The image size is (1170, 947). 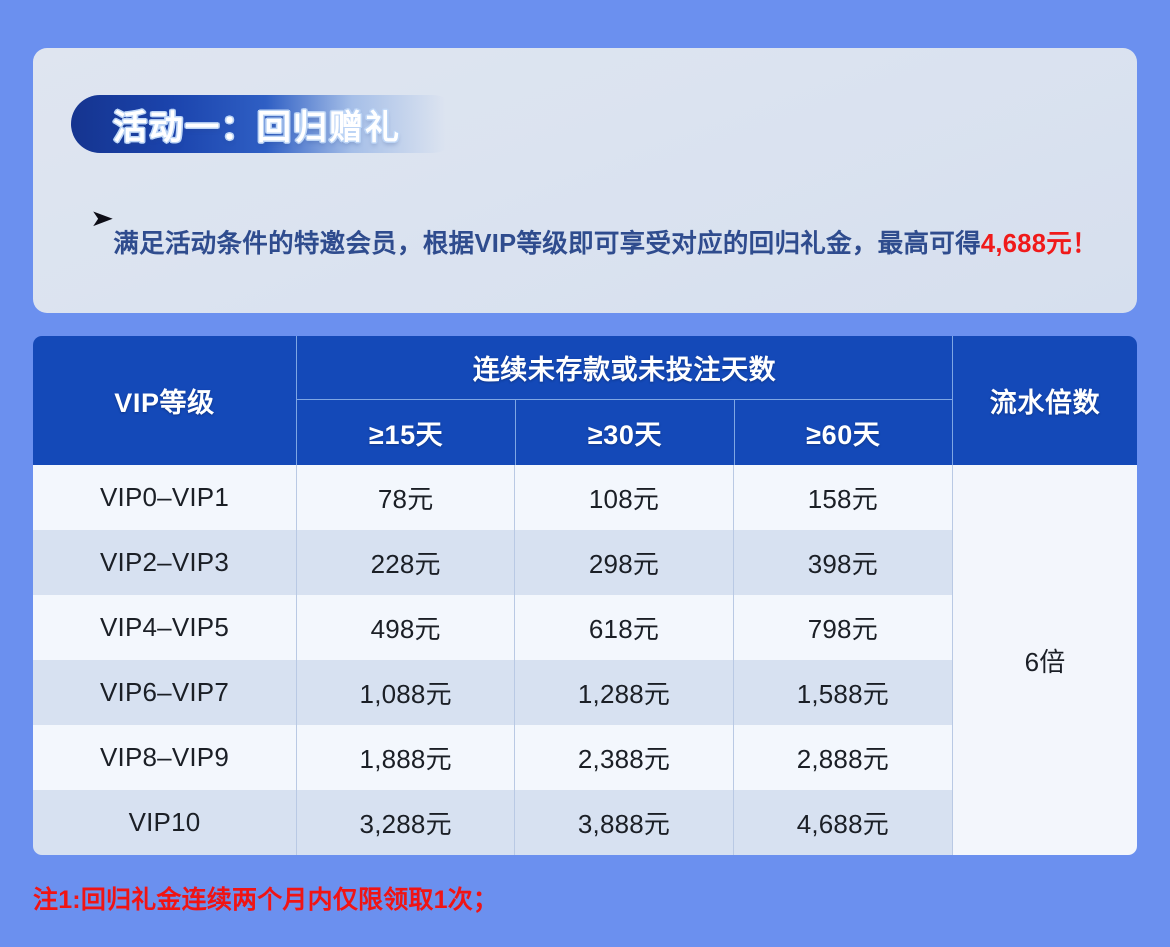 What do you see at coordinates (842, 562) in the screenshot?
I see `cell-days-60: 398元` at bounding box center [842, 562].